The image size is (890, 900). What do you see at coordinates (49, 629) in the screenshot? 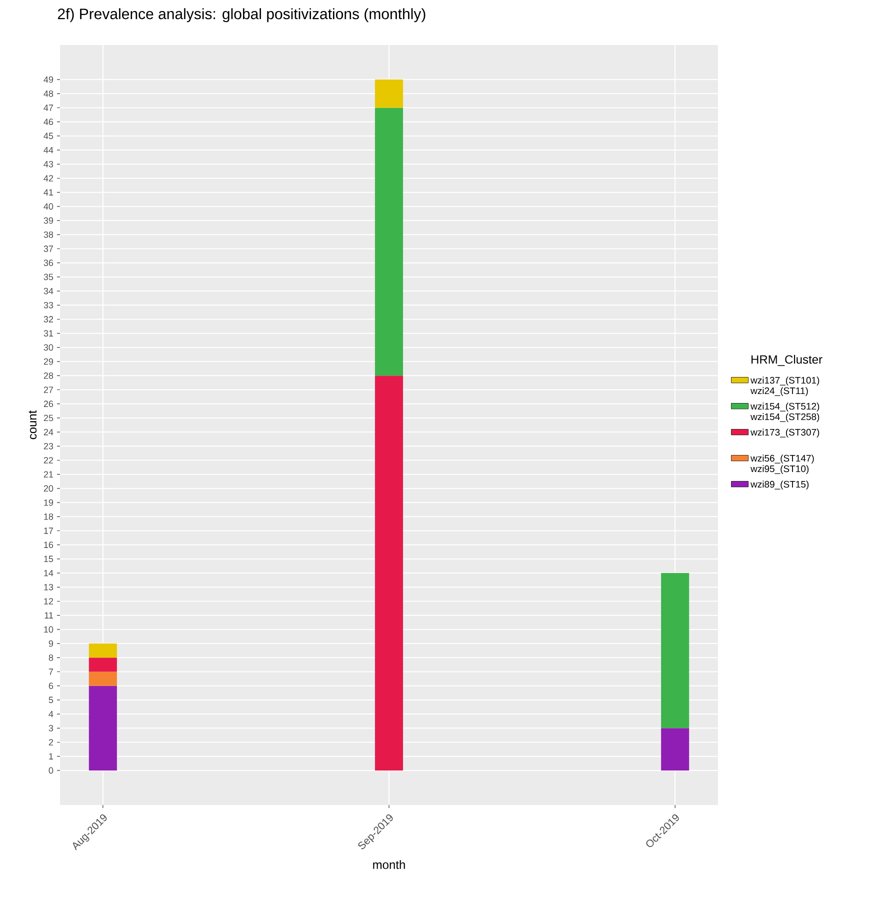
I see `y-tick-label: 10` at bounding box center [49, 629].